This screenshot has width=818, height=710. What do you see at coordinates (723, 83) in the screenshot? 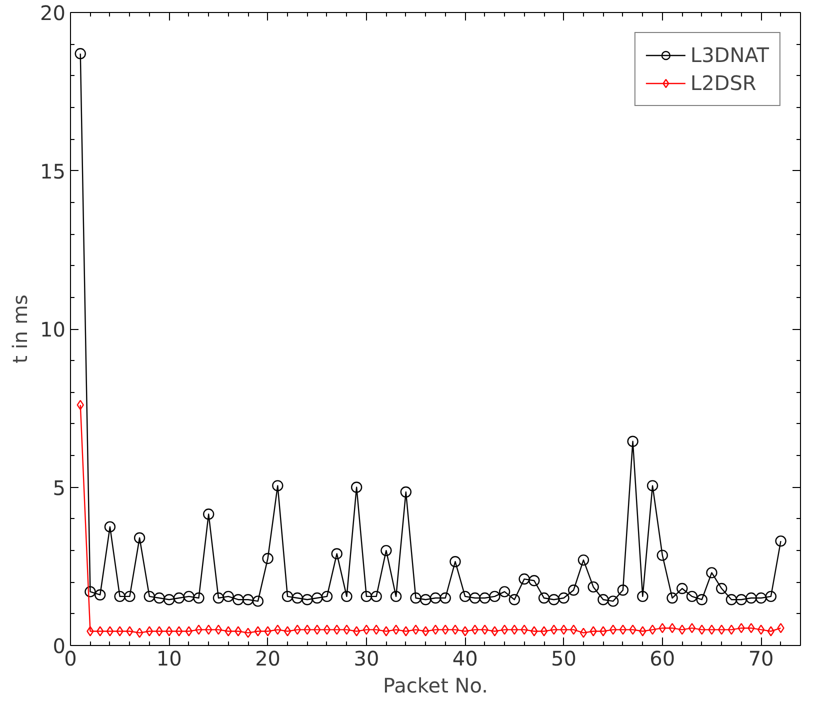
I see `legend-label: L2DSR` at bounding box center [723, 83].